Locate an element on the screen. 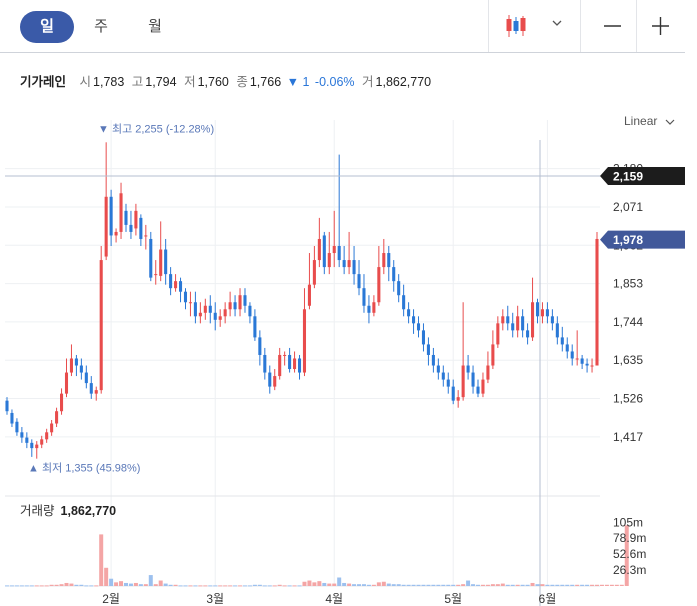 Image resolution: width=697 pixels, height=606 pixels. tab-daily: 일 is located at coordinates (47, 27).